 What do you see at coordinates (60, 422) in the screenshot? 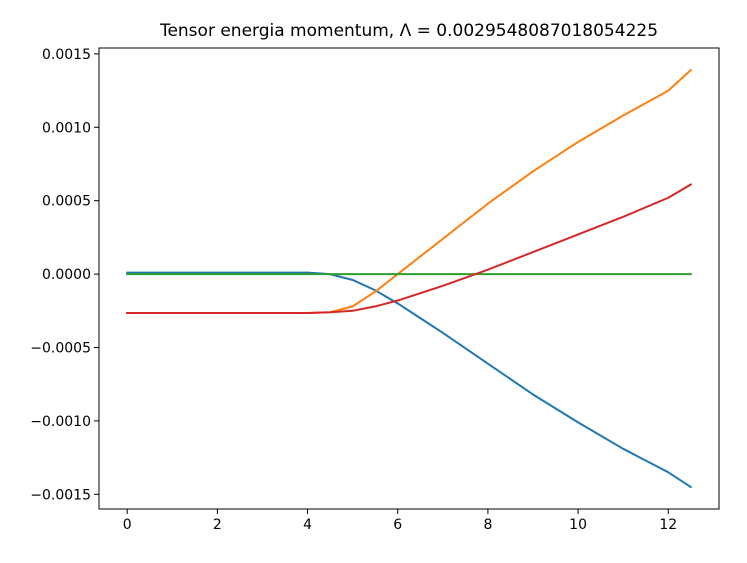
I see `y-tick-label: −0.0010` at bounding box center [60, 422].